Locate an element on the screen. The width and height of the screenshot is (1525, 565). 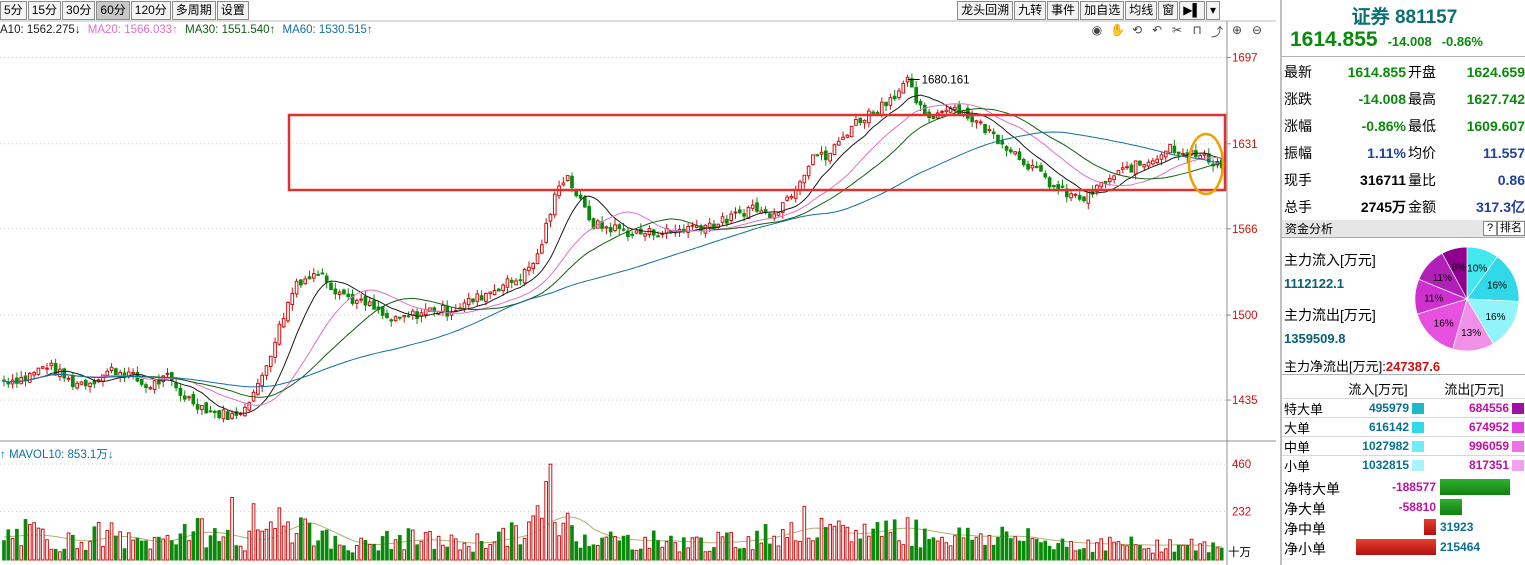
period-button-6: 设置 is located at coordinates (232, 10).